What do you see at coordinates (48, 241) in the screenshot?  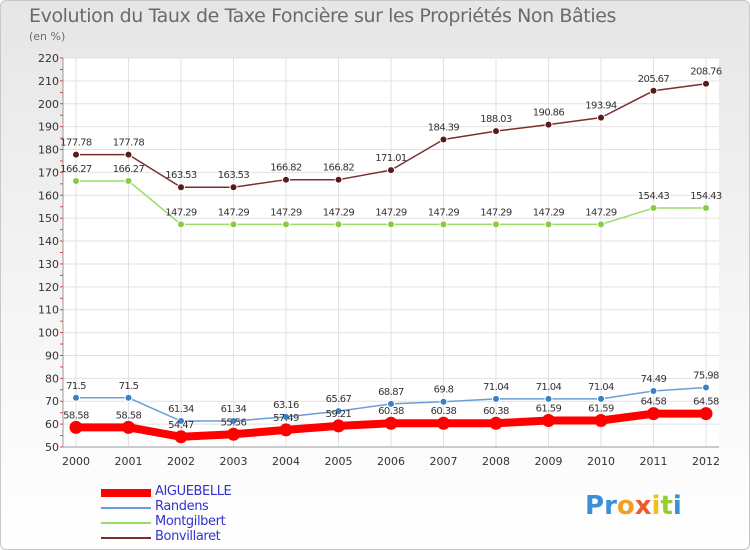 I see `y-tick-label: 140` at bounding box center [48, 241].